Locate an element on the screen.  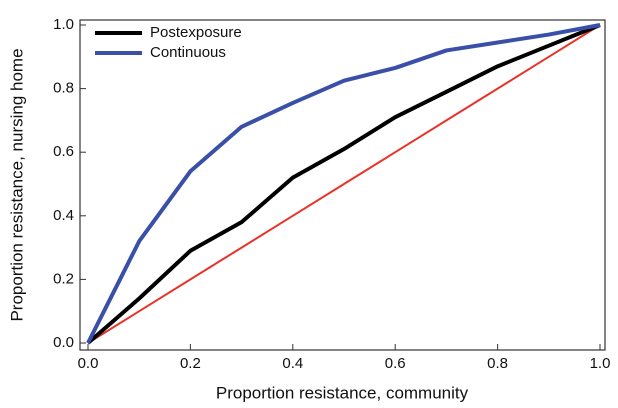
y-tick-label: 0.2 is located at coordinates (63, 278).